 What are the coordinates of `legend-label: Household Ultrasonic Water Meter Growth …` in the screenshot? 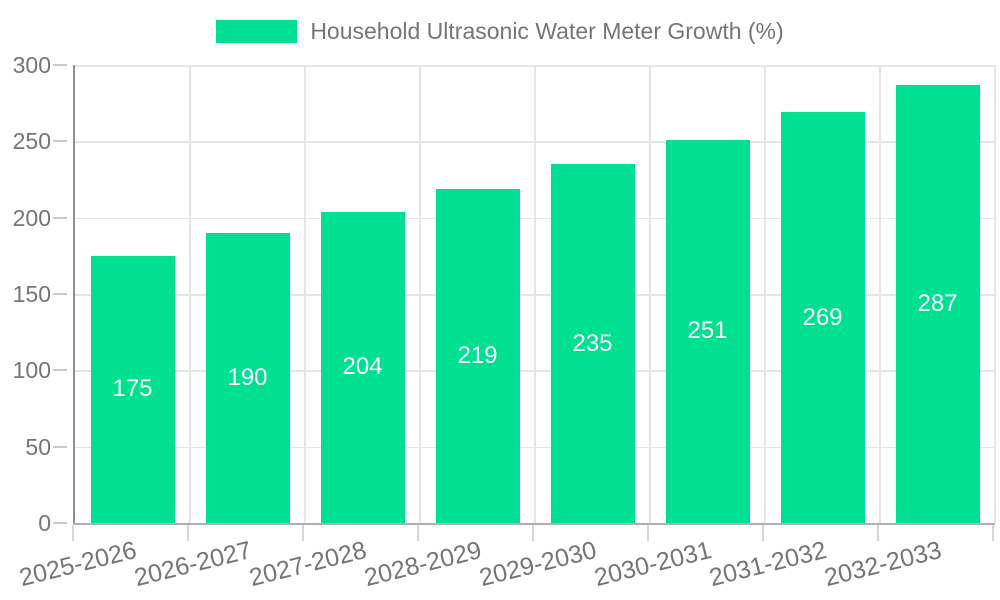 It's located at (547, 31).